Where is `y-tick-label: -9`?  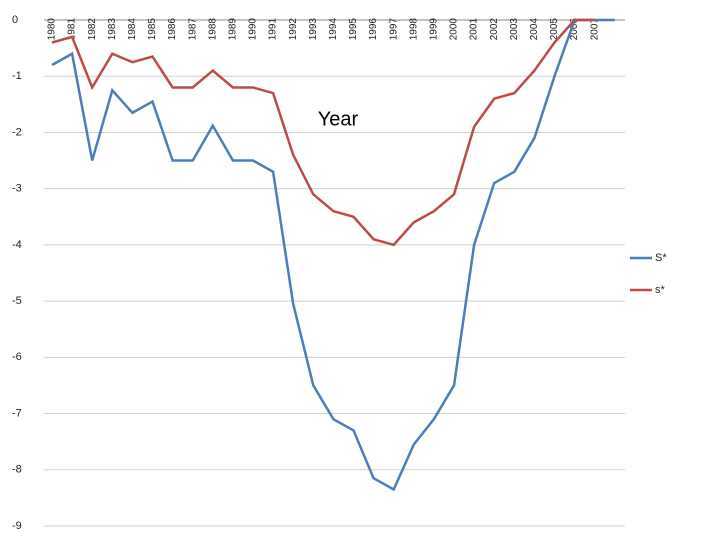 y-tick-label: -9 is located at coordinates (17, 526).